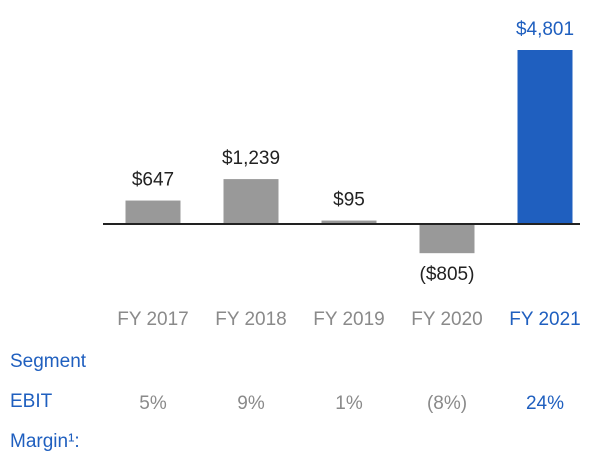 This screenshot has height=454, width=613. What do you see at coordinates (545, 403) in the screenshot?
I see `margin-value: 24%` at bounding box center [545, 403].